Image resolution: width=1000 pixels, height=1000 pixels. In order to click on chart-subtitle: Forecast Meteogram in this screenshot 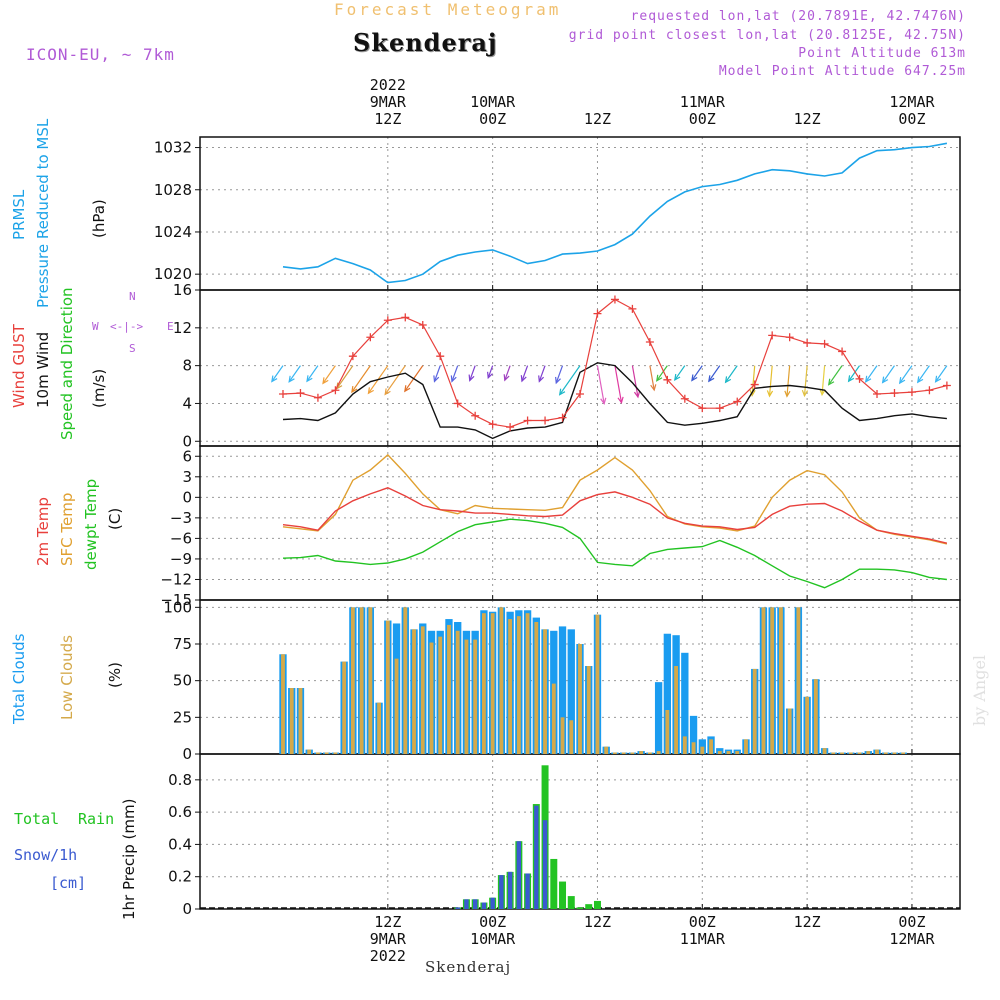, I will do `click(448, 9)`.